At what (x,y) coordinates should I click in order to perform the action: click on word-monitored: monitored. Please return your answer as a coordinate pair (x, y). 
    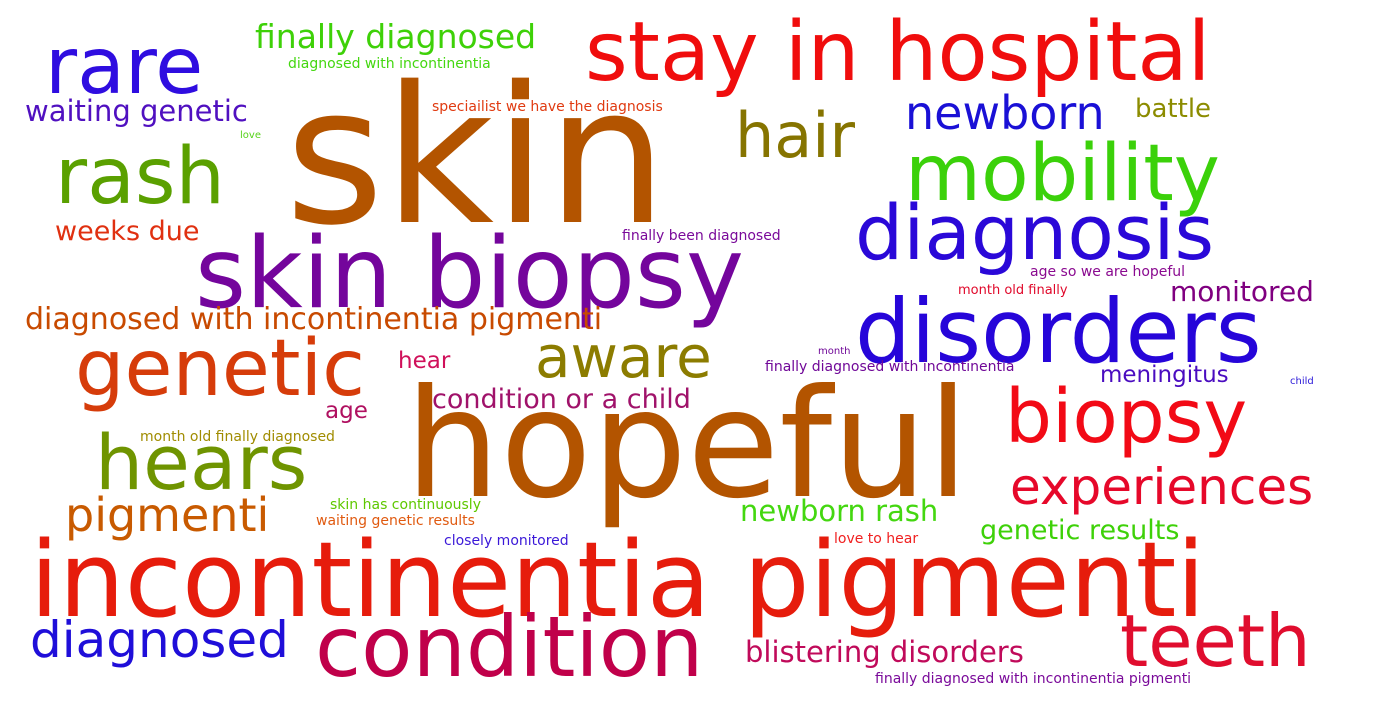
    Looking at the image, I should click on (1242, 291).